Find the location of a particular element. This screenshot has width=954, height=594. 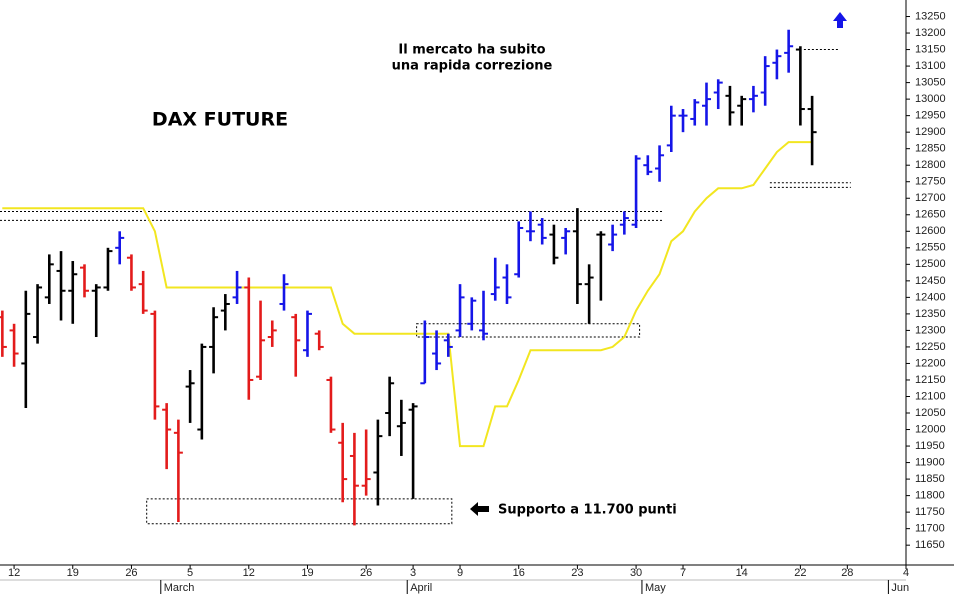

y-tick-label: 12150 is located at coordinates (930, 380).